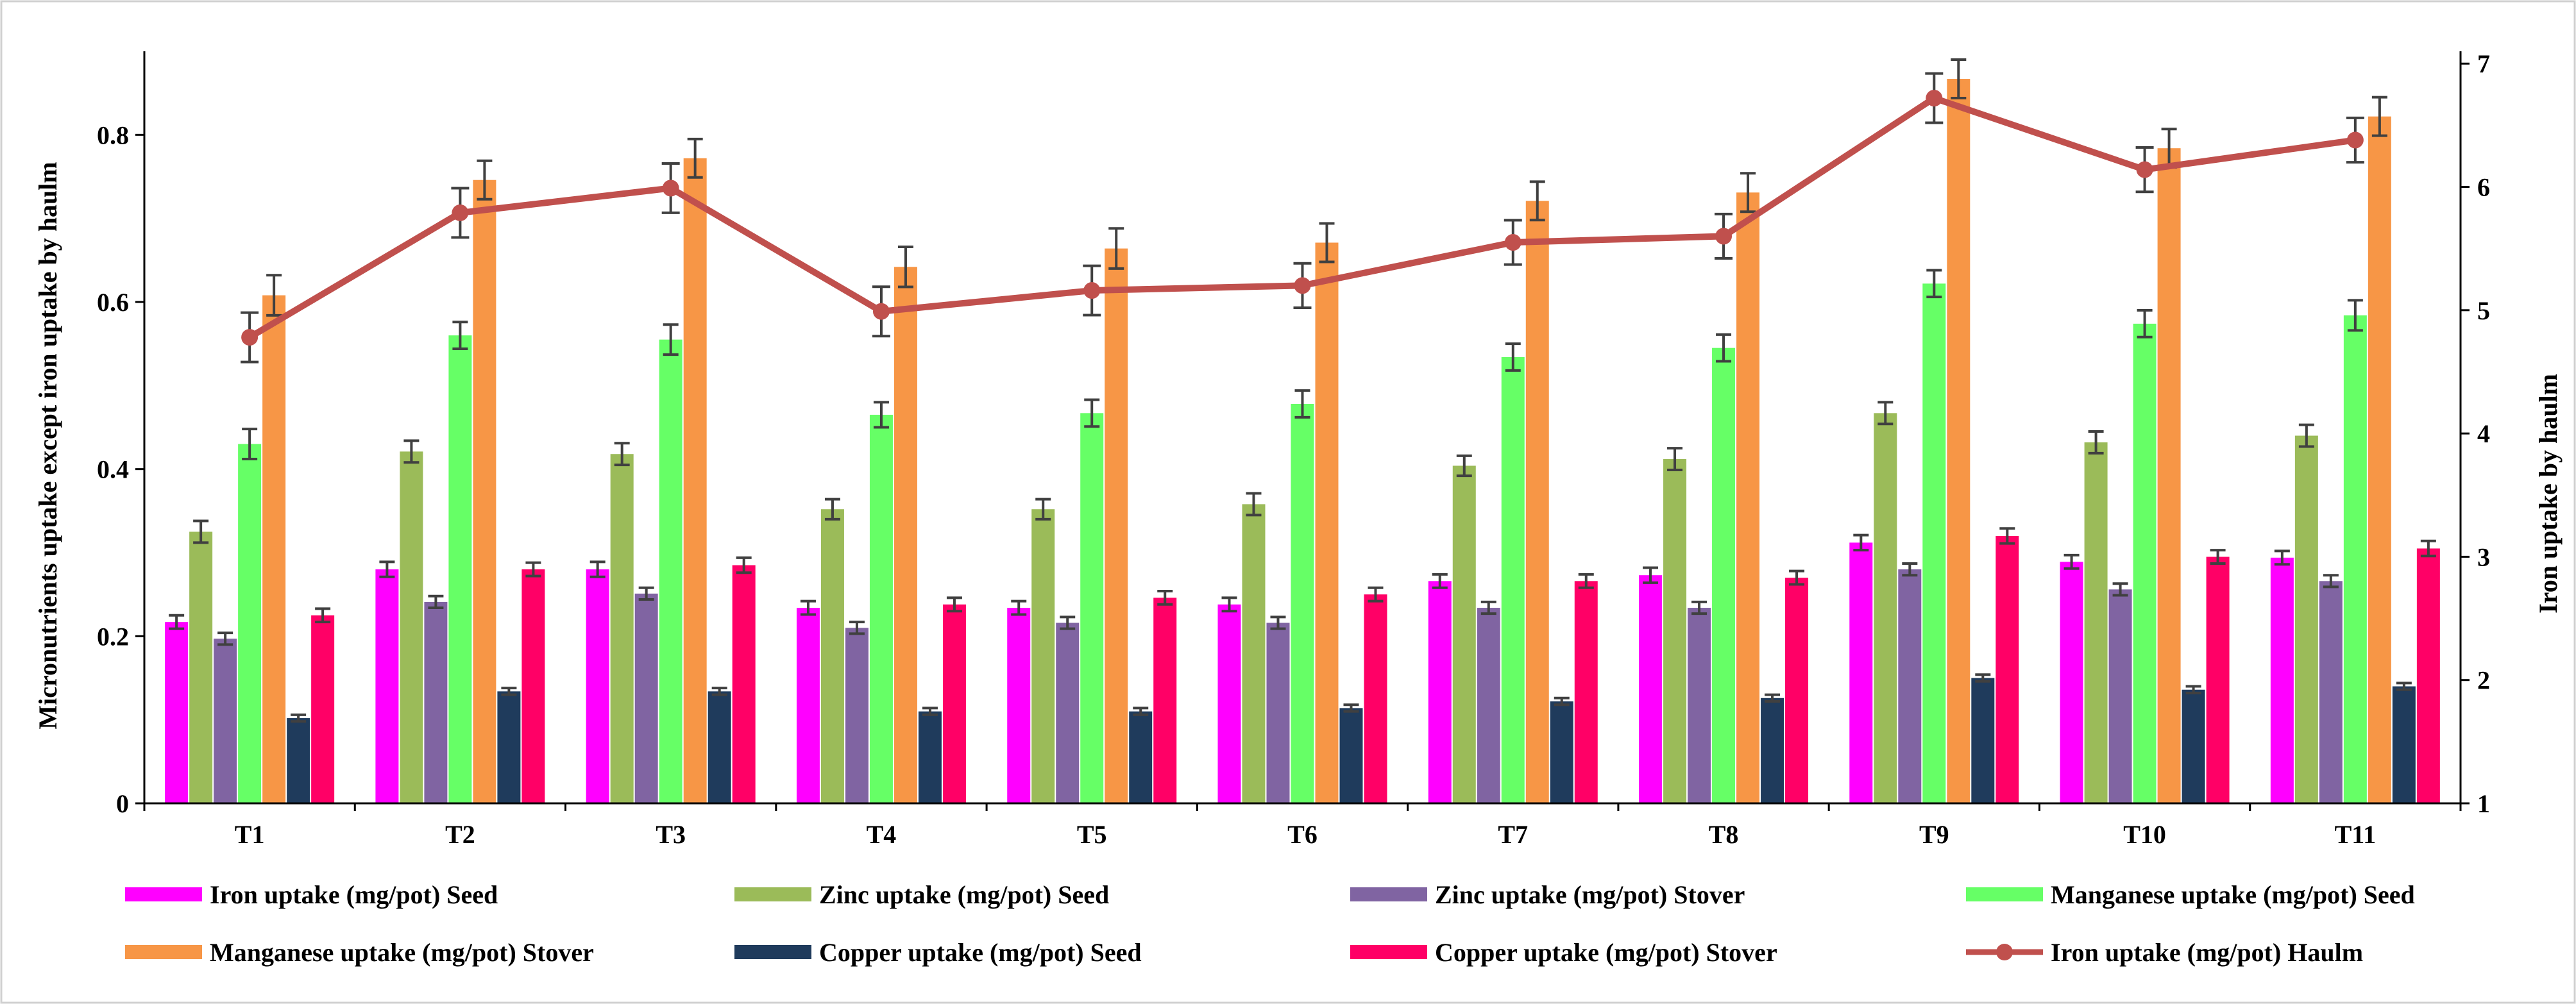 This screenshot has height=1004, width=2576. Describe the element at coordinates (2282, 680) in the screenshot. I see `bar-T11-iron-uptake-mg-pot-seed` at that location.